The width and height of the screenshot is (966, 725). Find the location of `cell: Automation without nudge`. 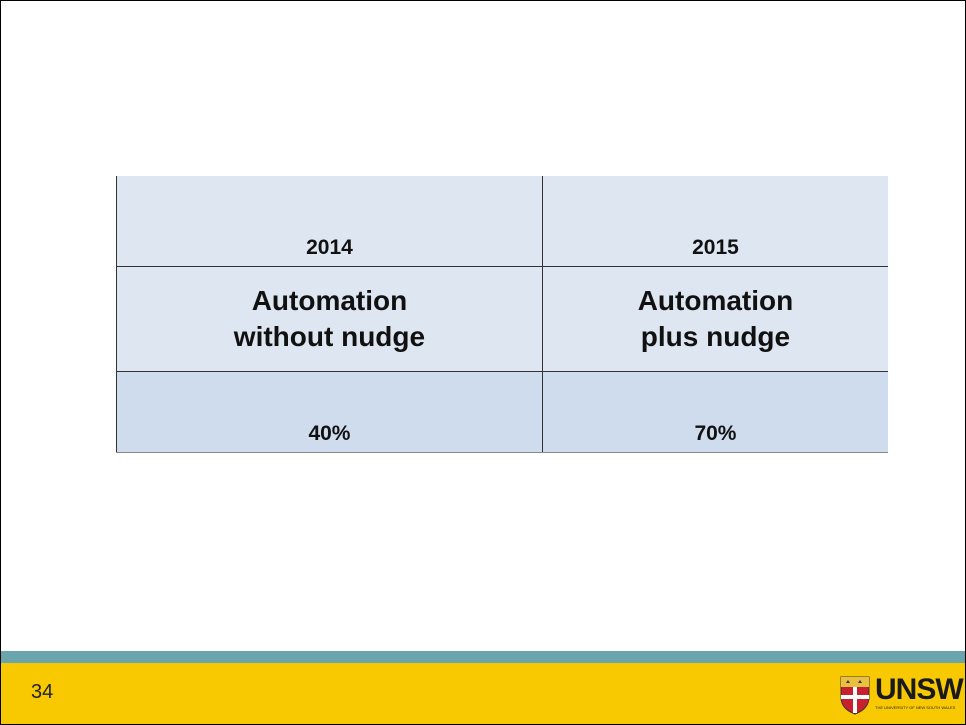

cell: Automation without nudge is located at coordinates (329, 319).